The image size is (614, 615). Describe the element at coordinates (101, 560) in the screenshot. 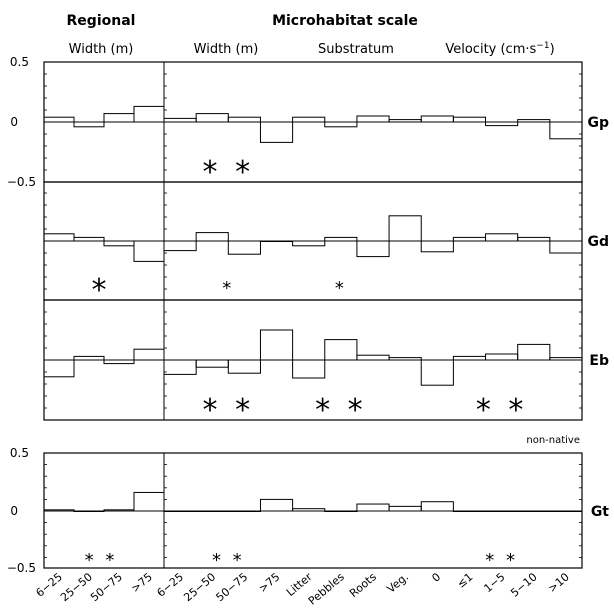

I see `significance-gt-regional: * *` at that location.